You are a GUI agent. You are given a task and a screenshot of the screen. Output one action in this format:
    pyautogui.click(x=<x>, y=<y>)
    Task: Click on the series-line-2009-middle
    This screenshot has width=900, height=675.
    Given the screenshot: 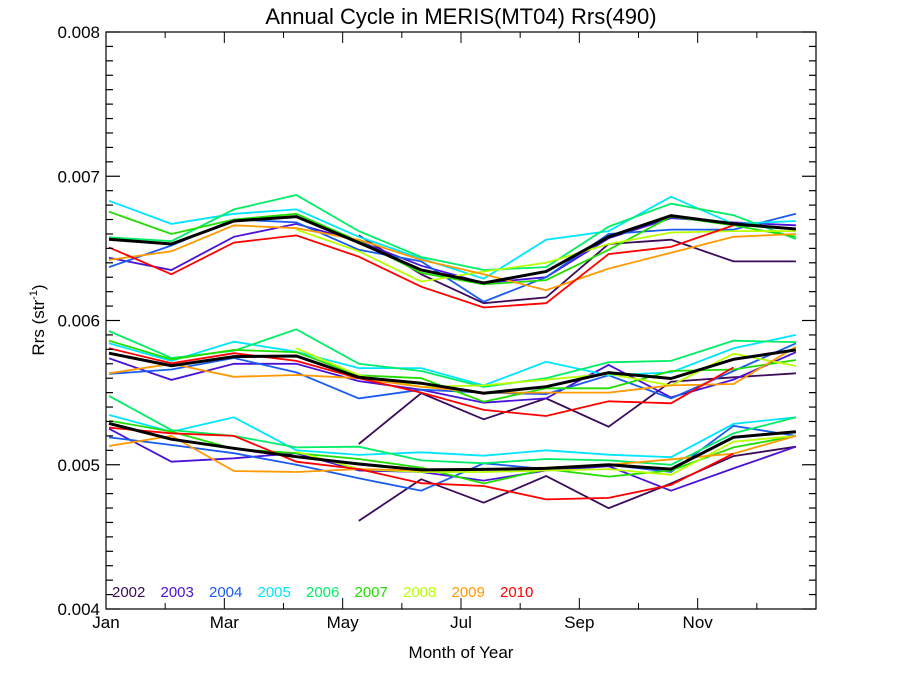 What is the action you would take?
    pyautogui.click(x=452, y=370)
    